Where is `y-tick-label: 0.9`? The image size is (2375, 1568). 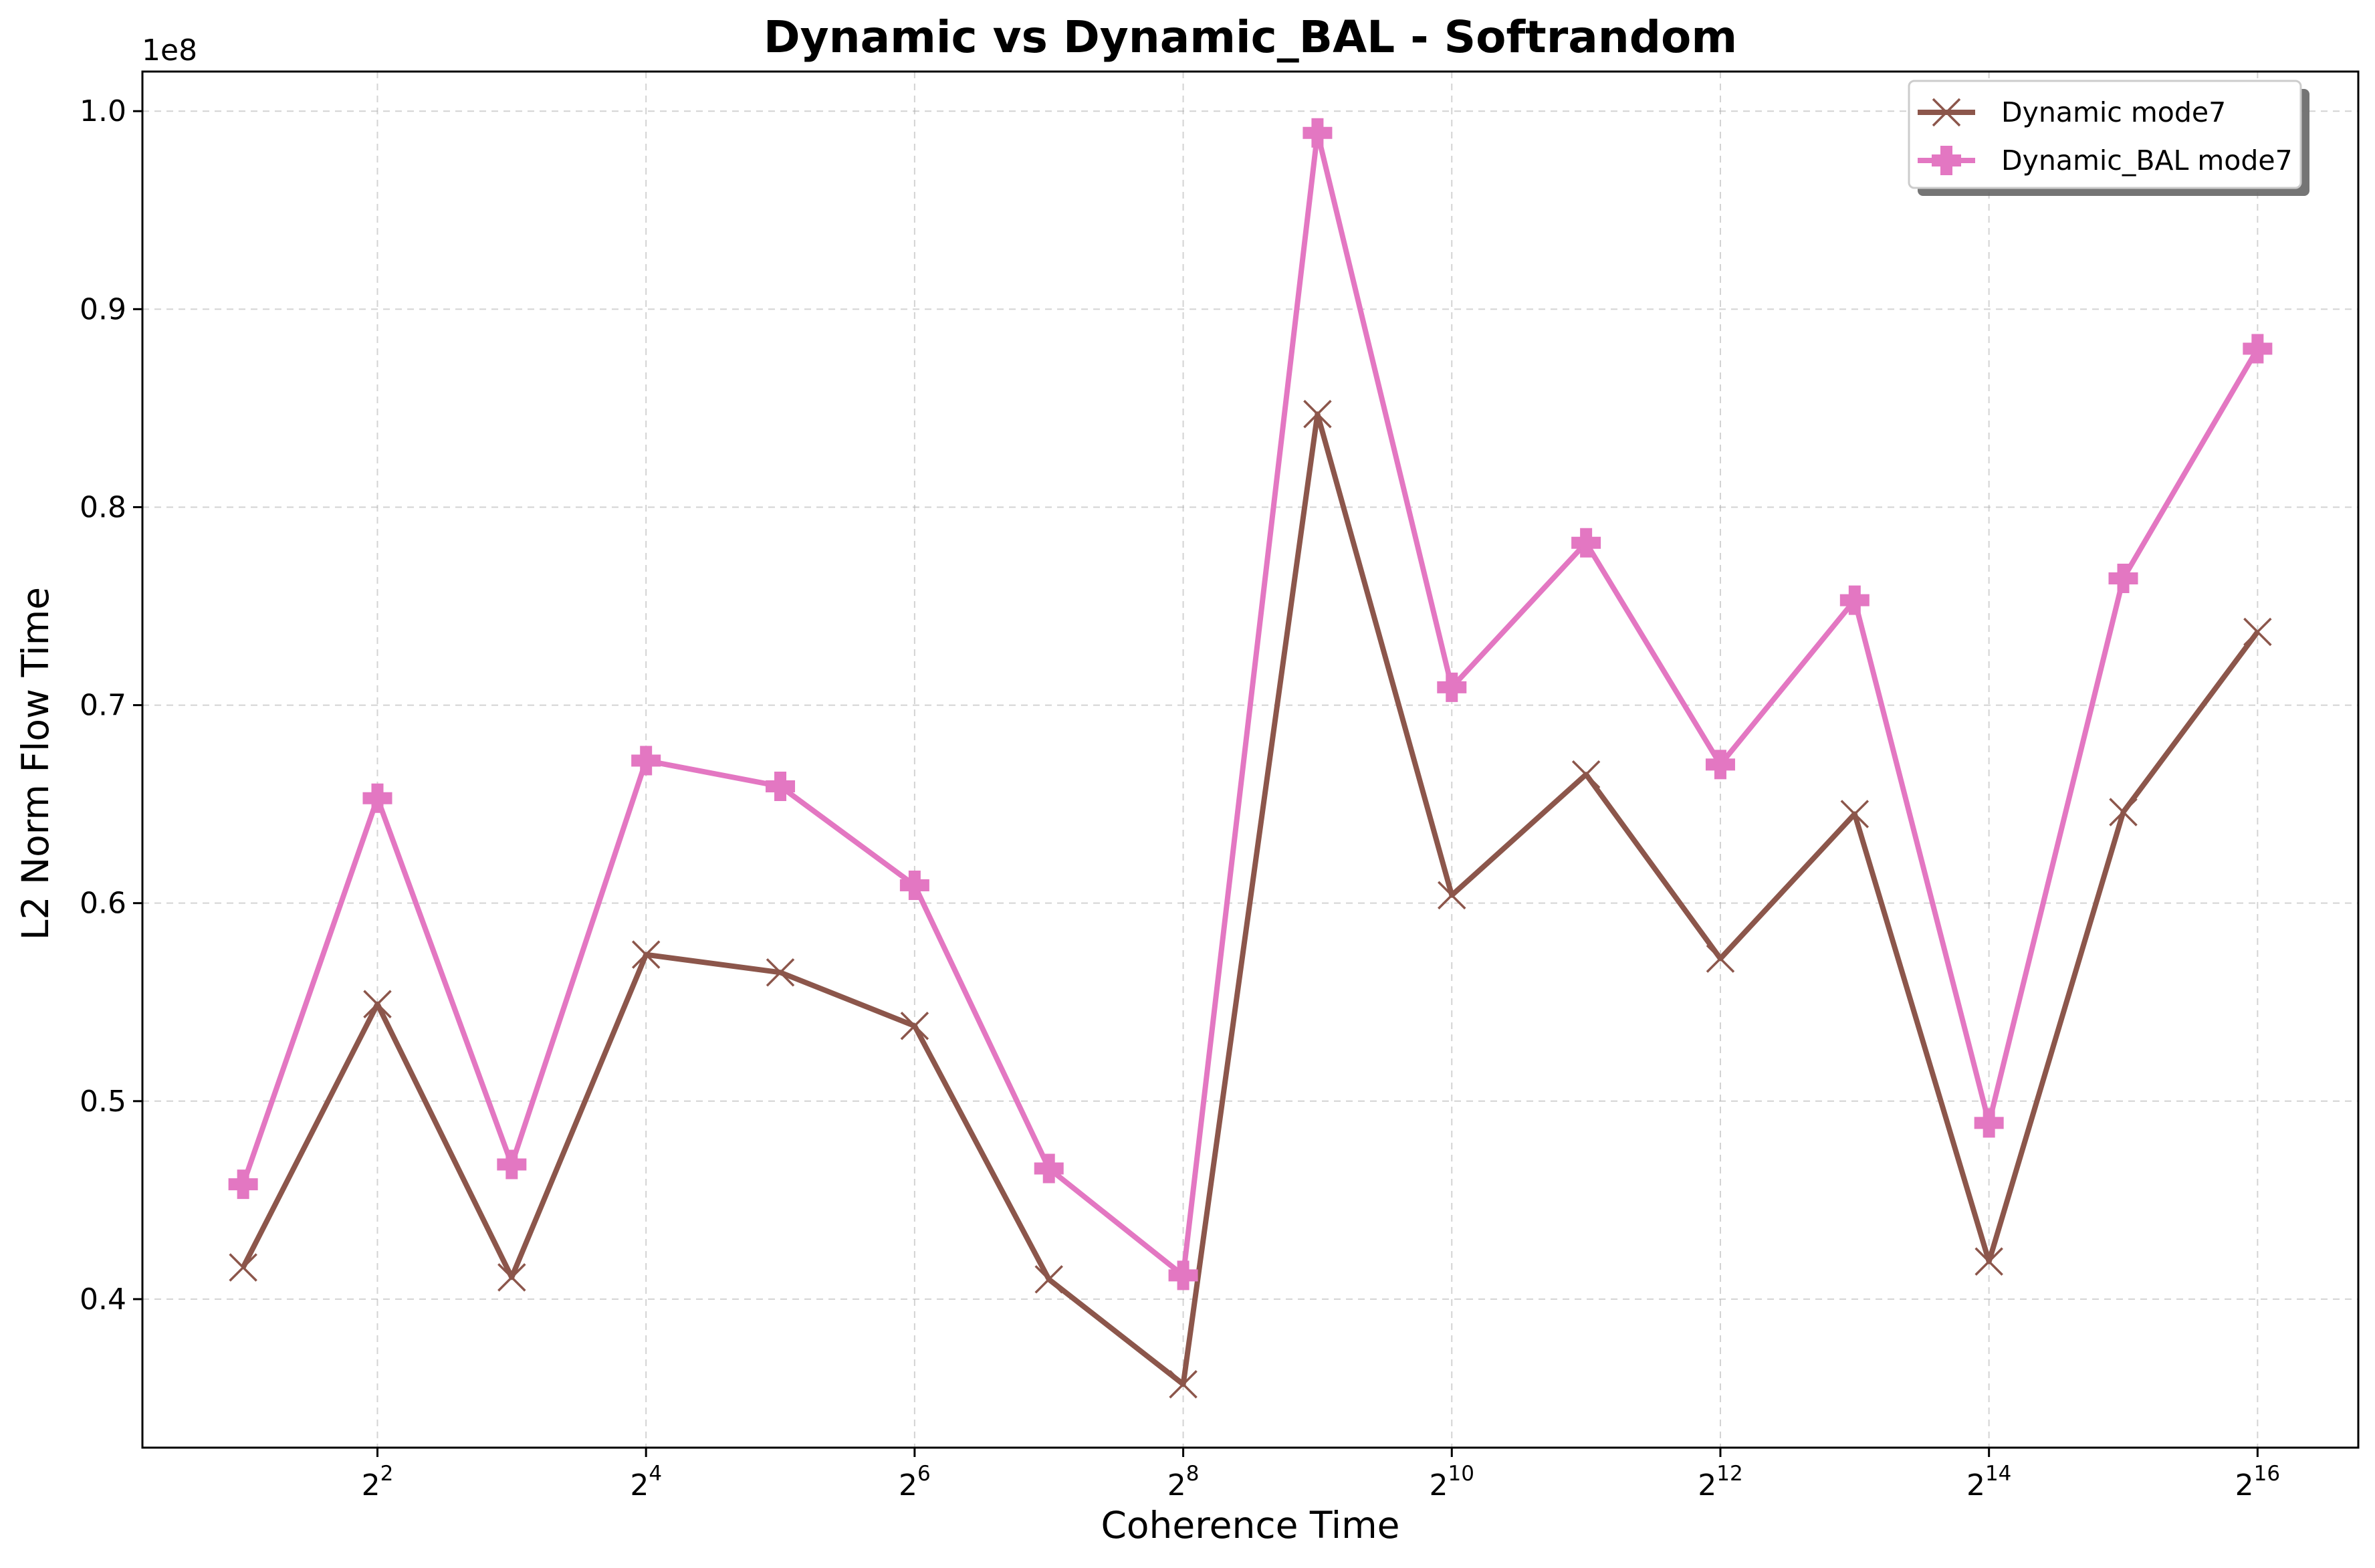 y-tick-label: 0.9 is located at coordinates (103, 309).